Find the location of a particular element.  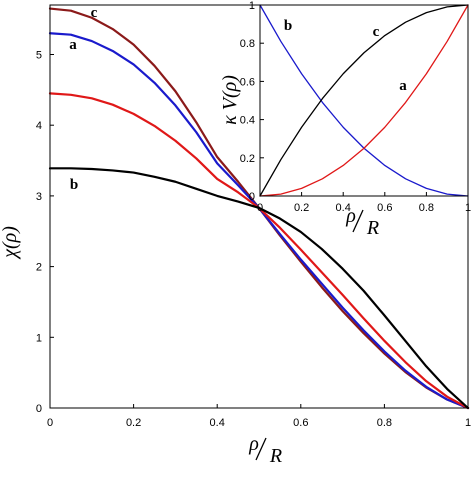

main-x-tick-label: 0.4 is located at coordinates (217, 423).